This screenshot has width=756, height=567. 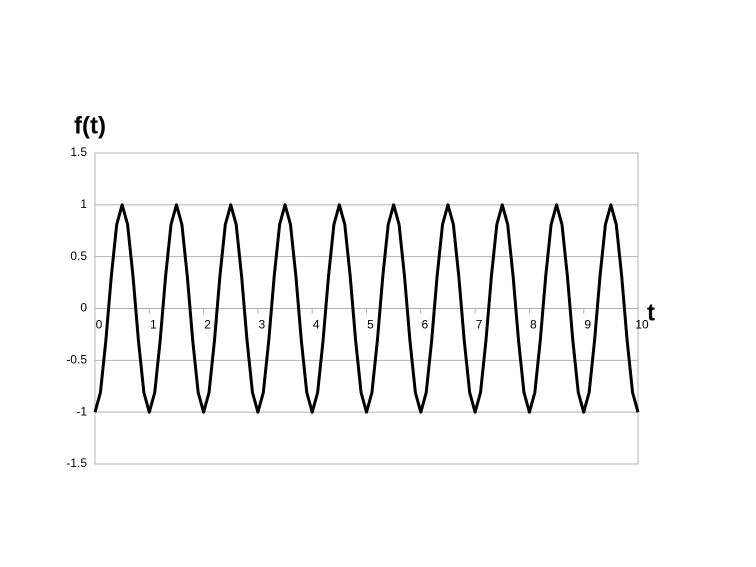 I want to click on y-tick-label: -1.5, so click(x=76, y=463).